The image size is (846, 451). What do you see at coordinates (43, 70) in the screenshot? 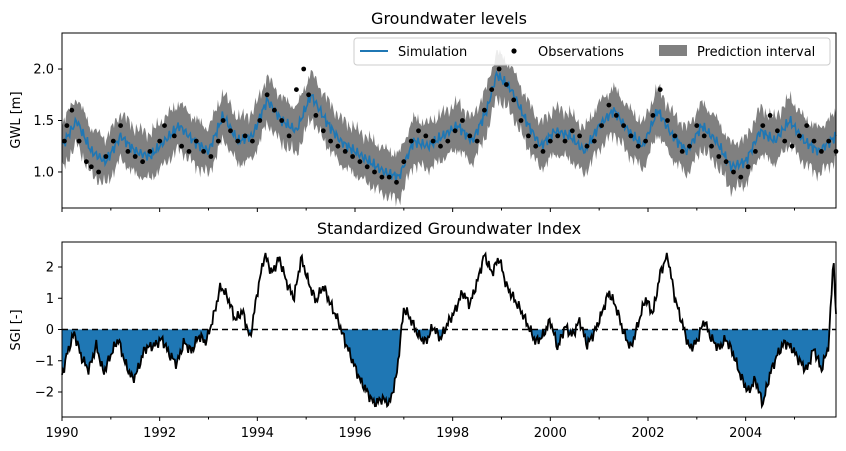
I see `gwl-y-tick-label: 2.0` at bounding box center [43, 70].